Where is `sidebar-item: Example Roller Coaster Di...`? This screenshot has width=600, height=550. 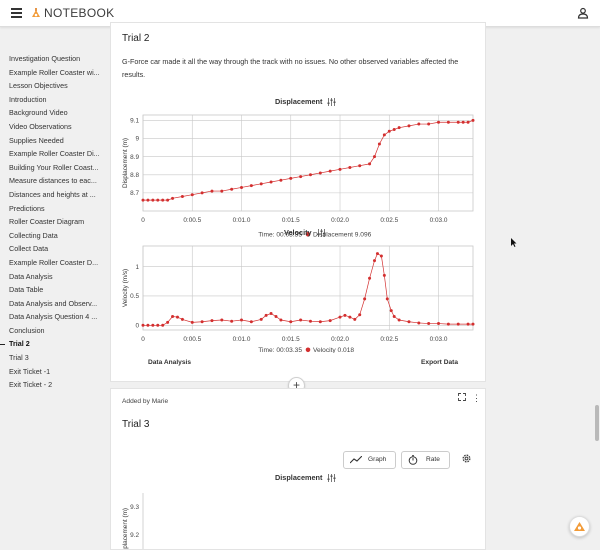
sidebar-item: Example Roller Coaster Di... is located at coordinates (54, 154).